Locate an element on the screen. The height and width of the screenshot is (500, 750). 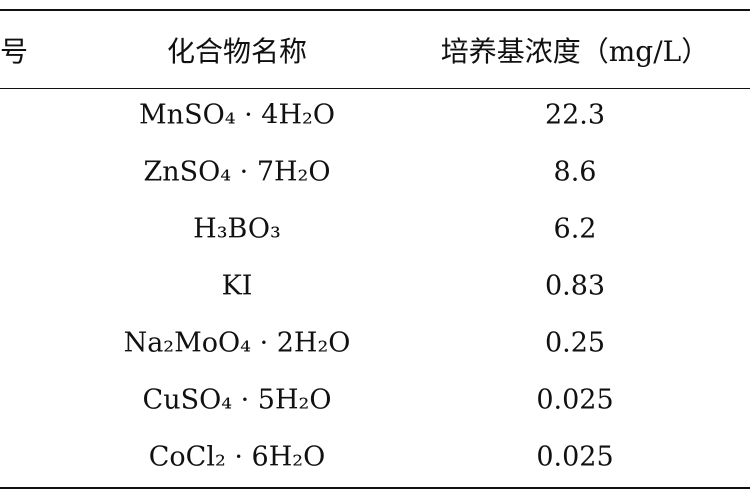
concentration: 8.6 is located at coordinates (575, 172).